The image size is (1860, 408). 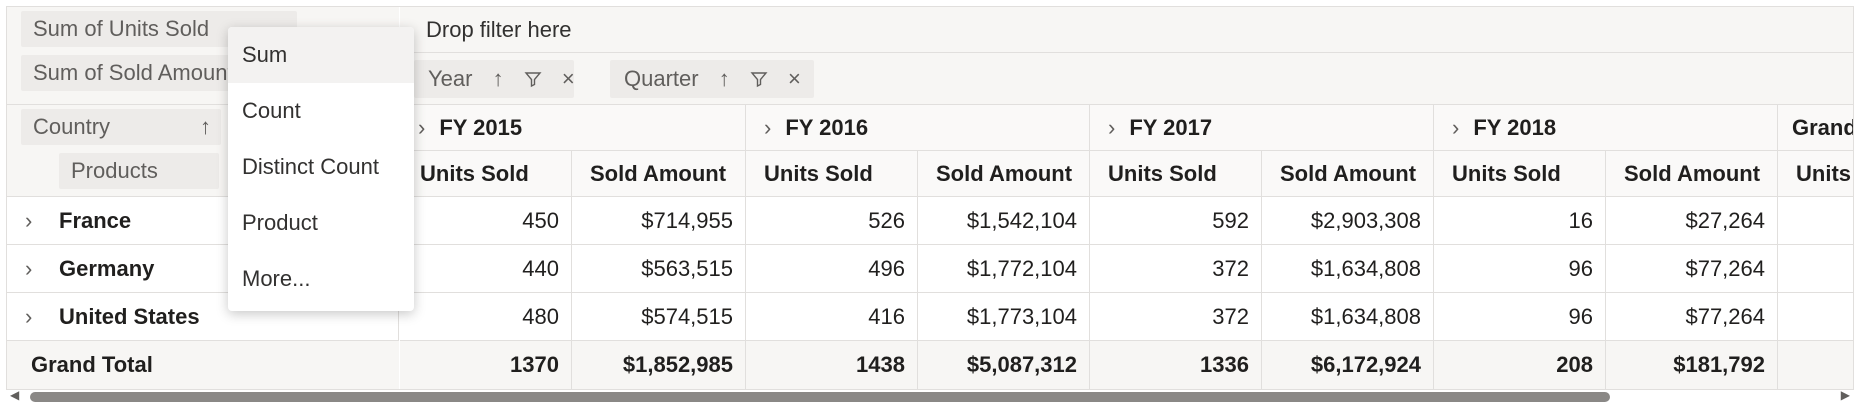 What do you see at coordinates (659, 365) in the screenshot?
I see `total-cell: $1,852,985` at bounding box center [659, 365].